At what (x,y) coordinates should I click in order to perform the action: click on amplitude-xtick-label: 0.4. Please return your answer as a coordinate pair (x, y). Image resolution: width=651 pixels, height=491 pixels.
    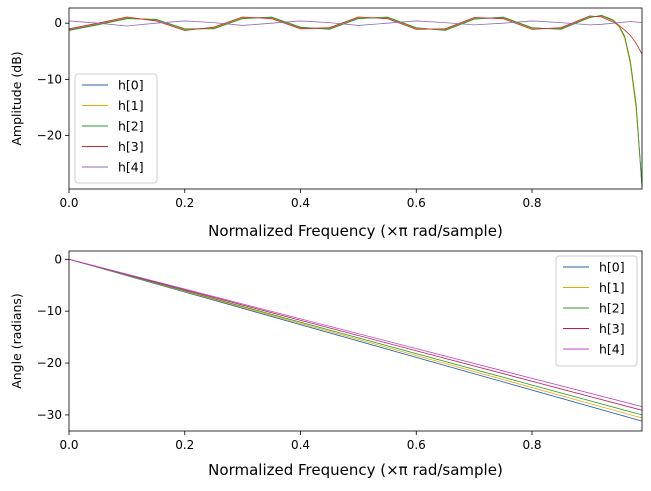
    Looking at the image, I should click on (300, 203).